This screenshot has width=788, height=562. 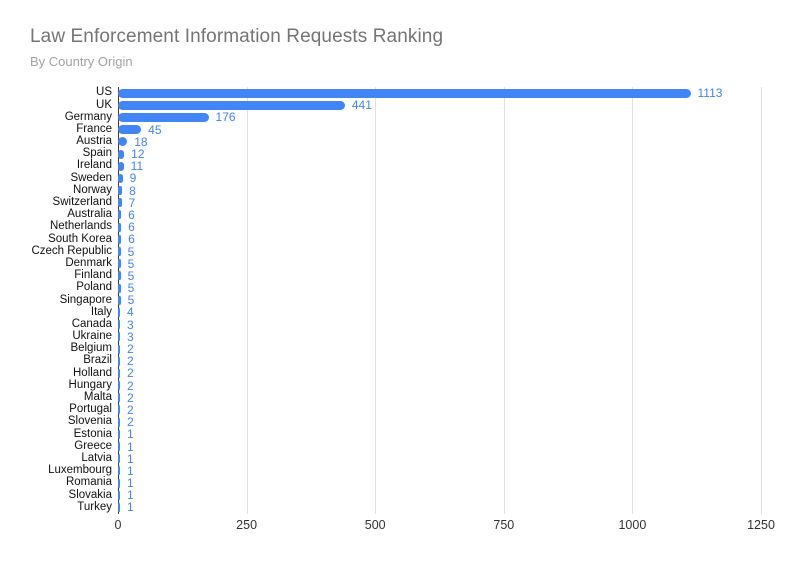 What do you see at coordinates (94, 506) in the screenshot?
I see `category-label: Turkey` at bounding box center [94, 506].